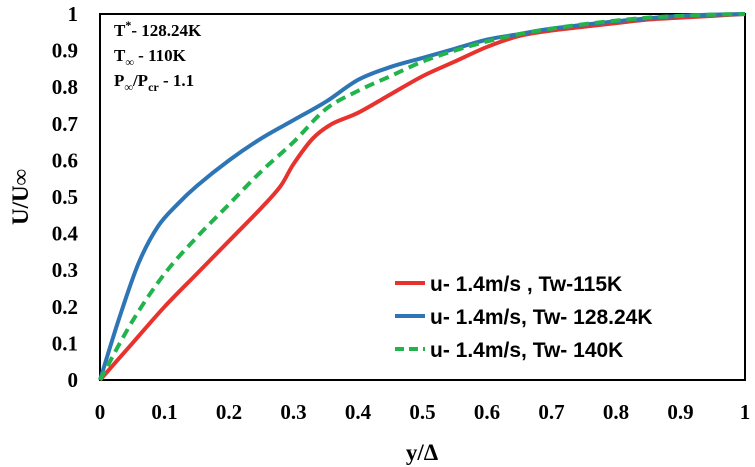  I want to click on annotation-t-star-value: - 128.24K, so click(166, 30).